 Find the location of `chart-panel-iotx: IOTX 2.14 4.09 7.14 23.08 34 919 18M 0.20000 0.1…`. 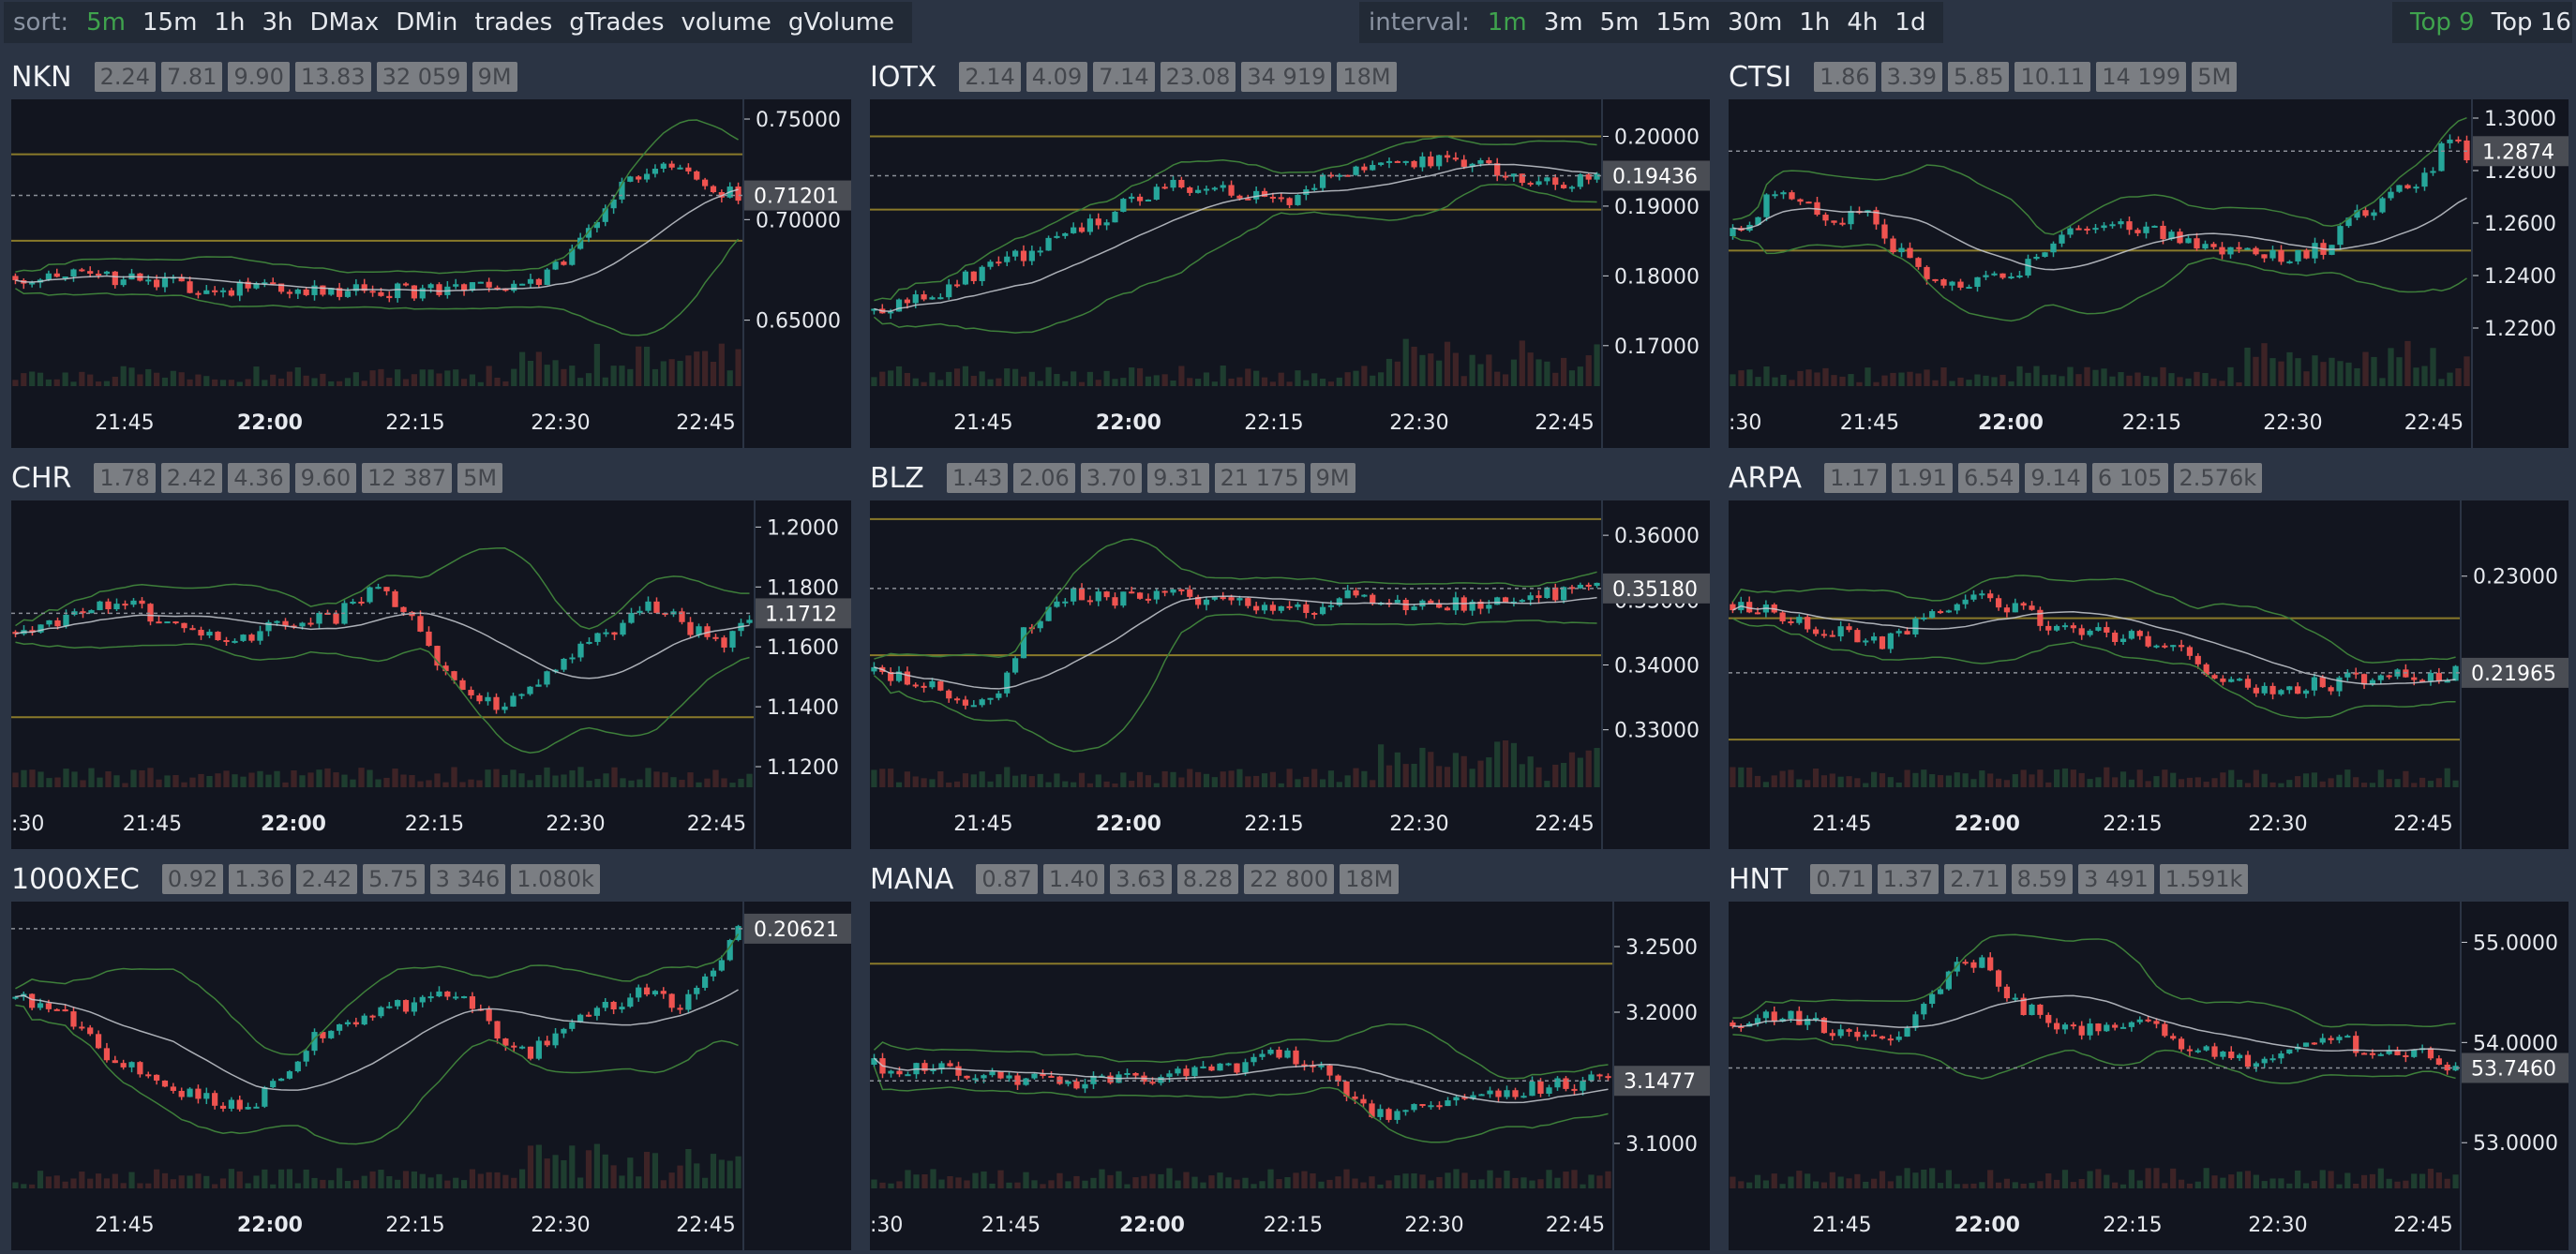

chart-panel-iotx: IOTX 2.14 4.09 7.14 23.08 34 919 18M 0.20000 0.1… is located at coordinates (1290, 255).